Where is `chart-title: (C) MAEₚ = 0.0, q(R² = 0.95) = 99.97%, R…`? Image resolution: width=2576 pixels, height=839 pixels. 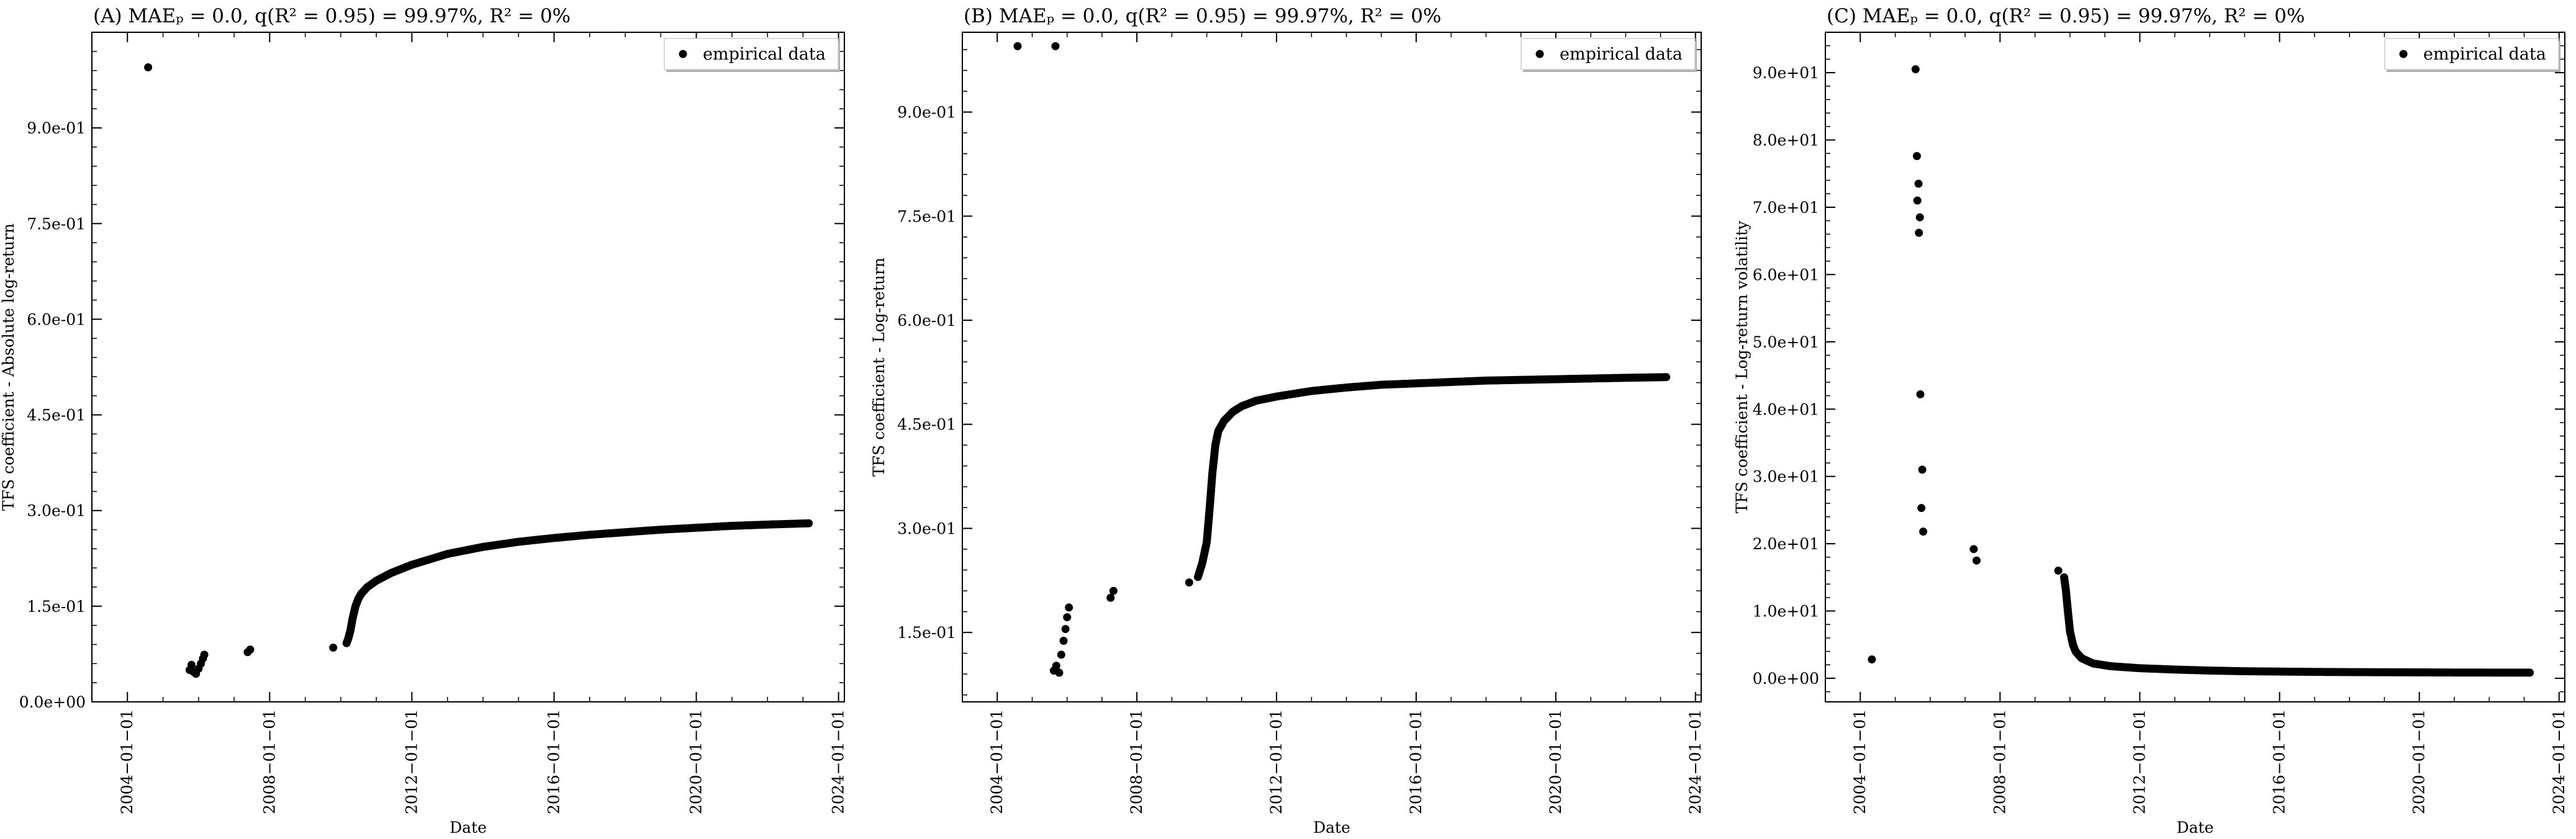
chart-title: (C) MAEₚ = 0.0, q(R² = 0.95) = 99.97%, R… is located at coordinates (2066, 16).